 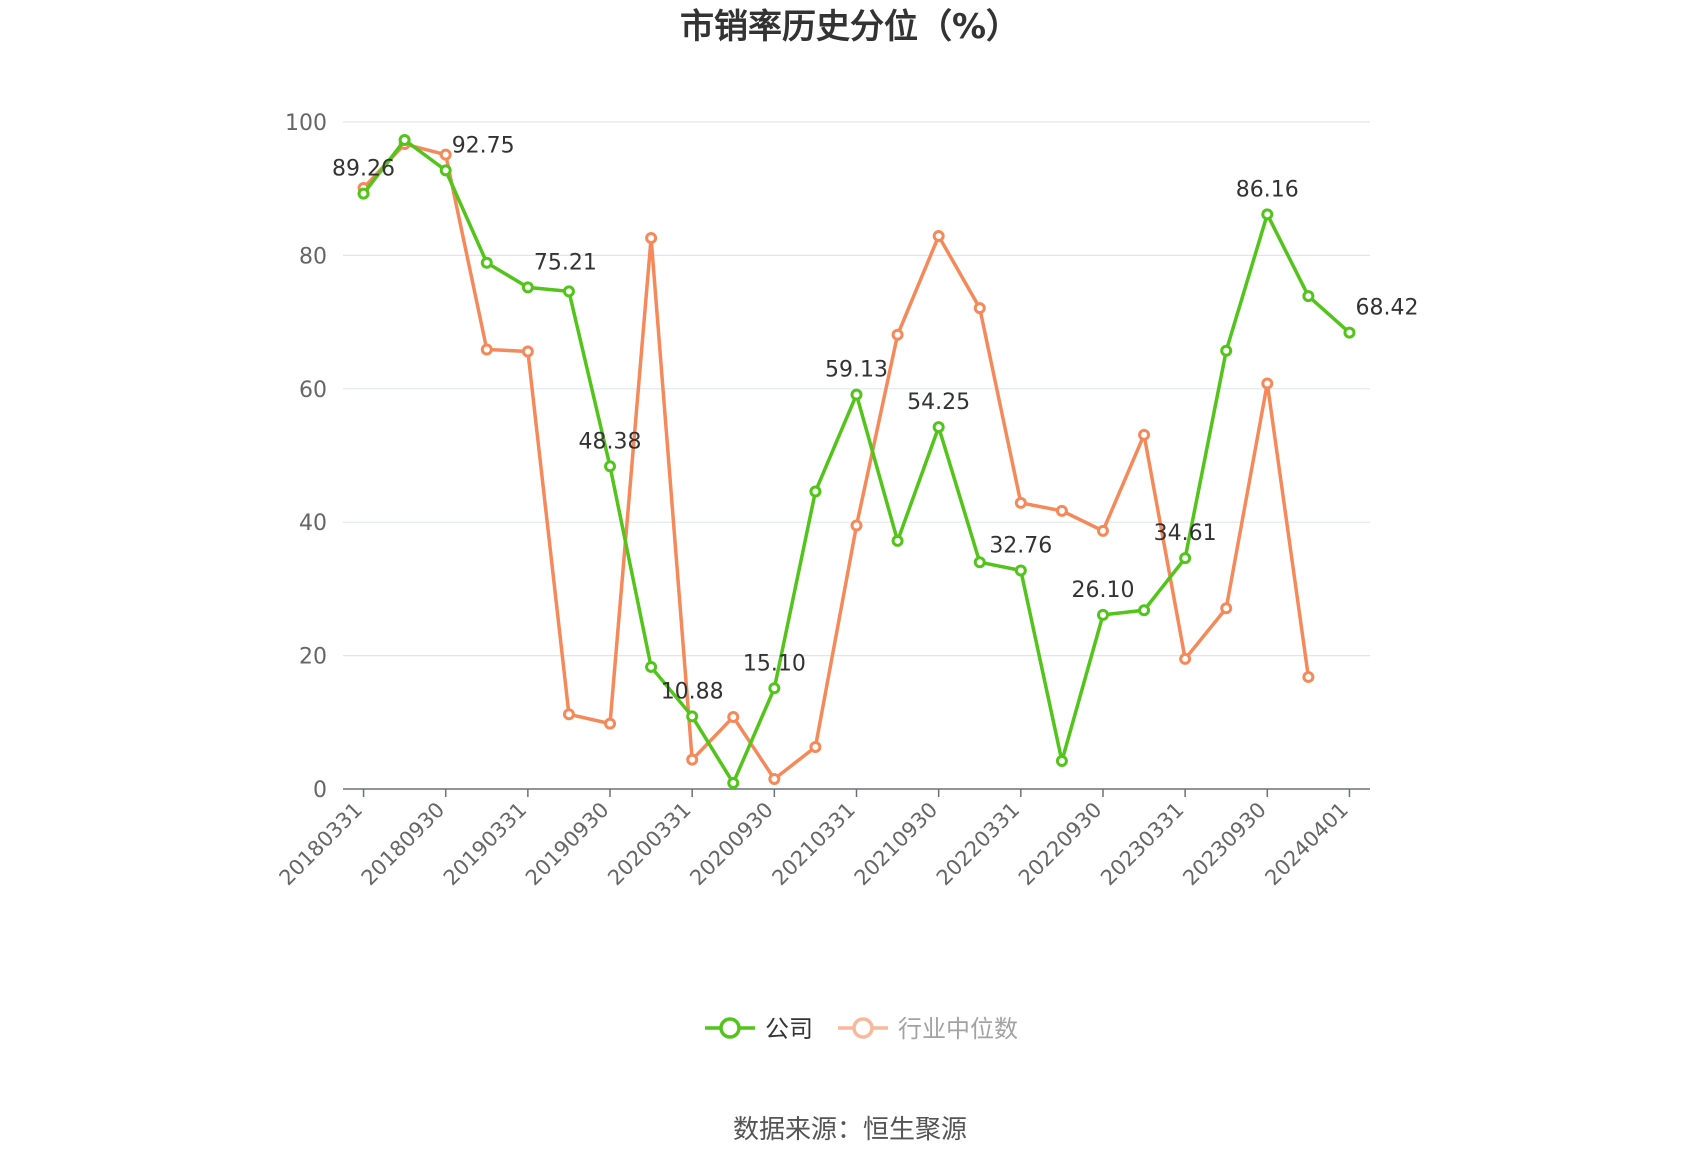 What do you see at coordinates (1102, 590) in the screenshot?
I see `data-label: 26.10` at bounding box center [1102, 590].